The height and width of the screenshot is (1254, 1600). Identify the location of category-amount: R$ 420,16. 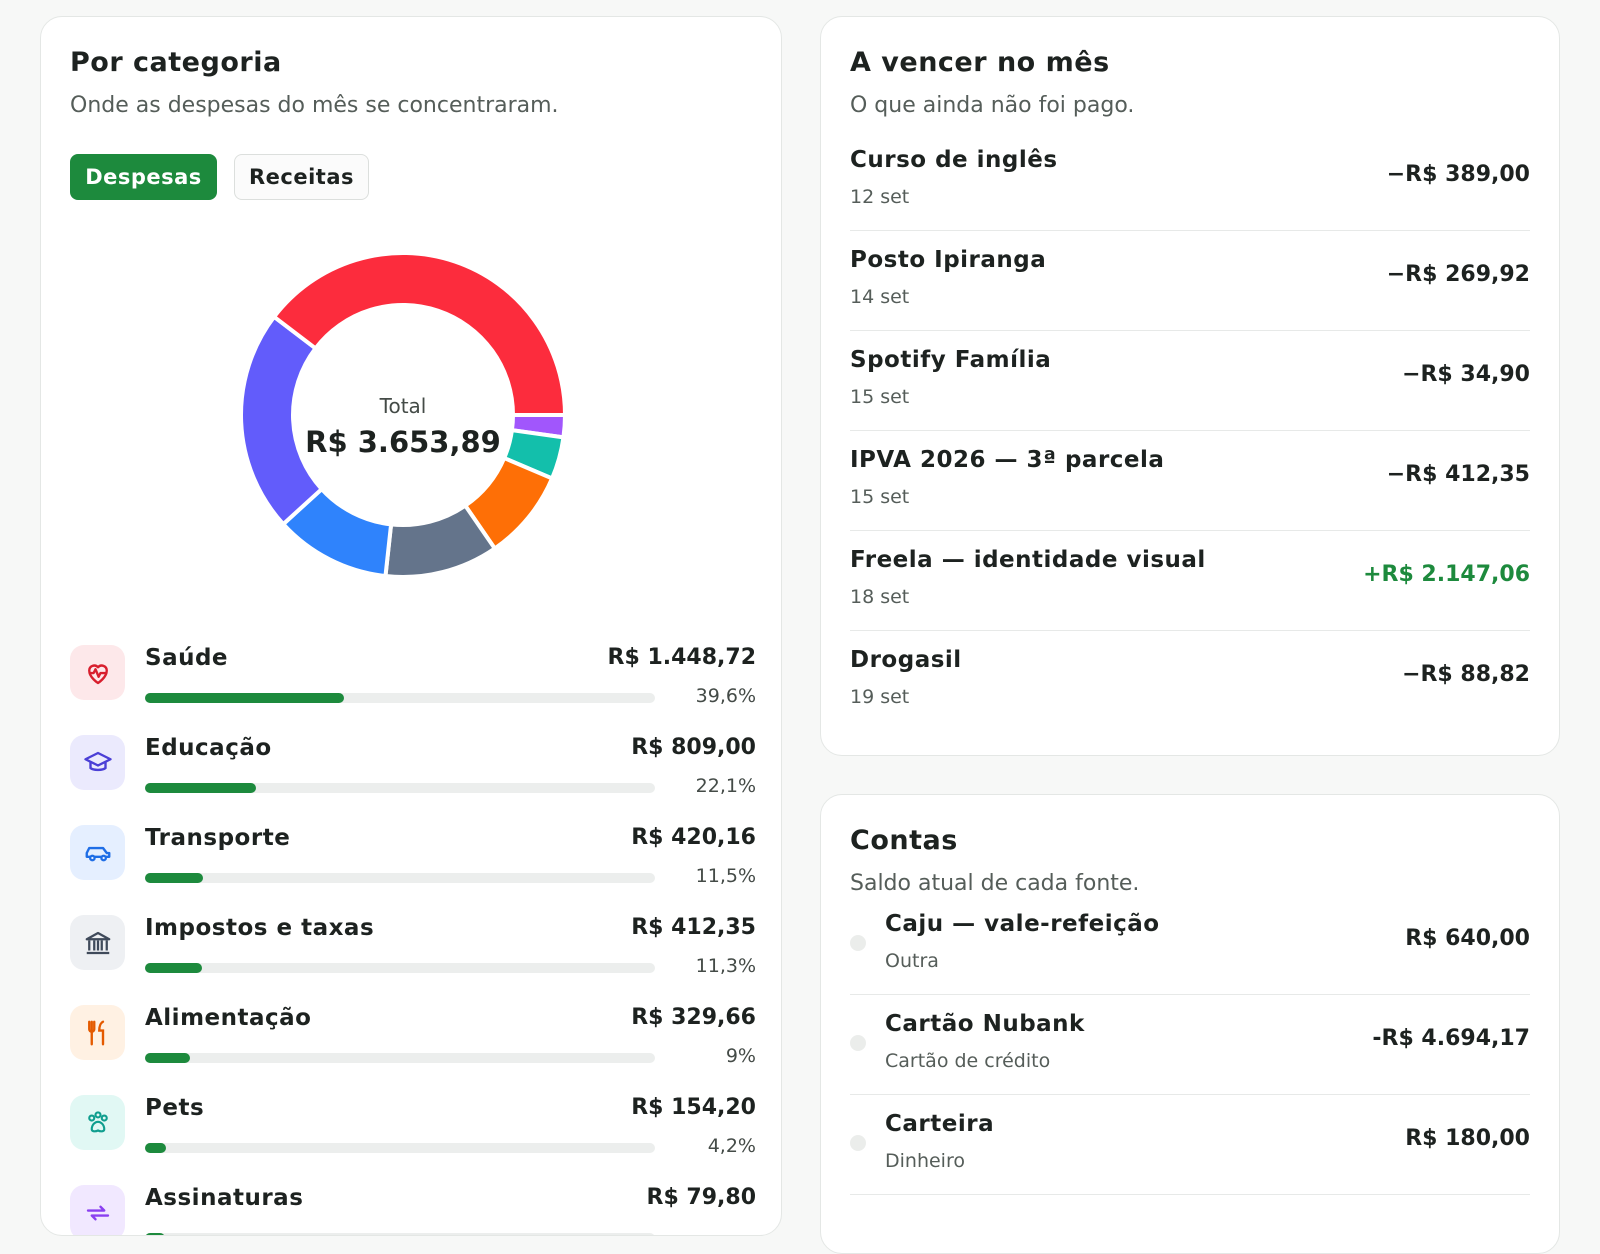
(693, 837).